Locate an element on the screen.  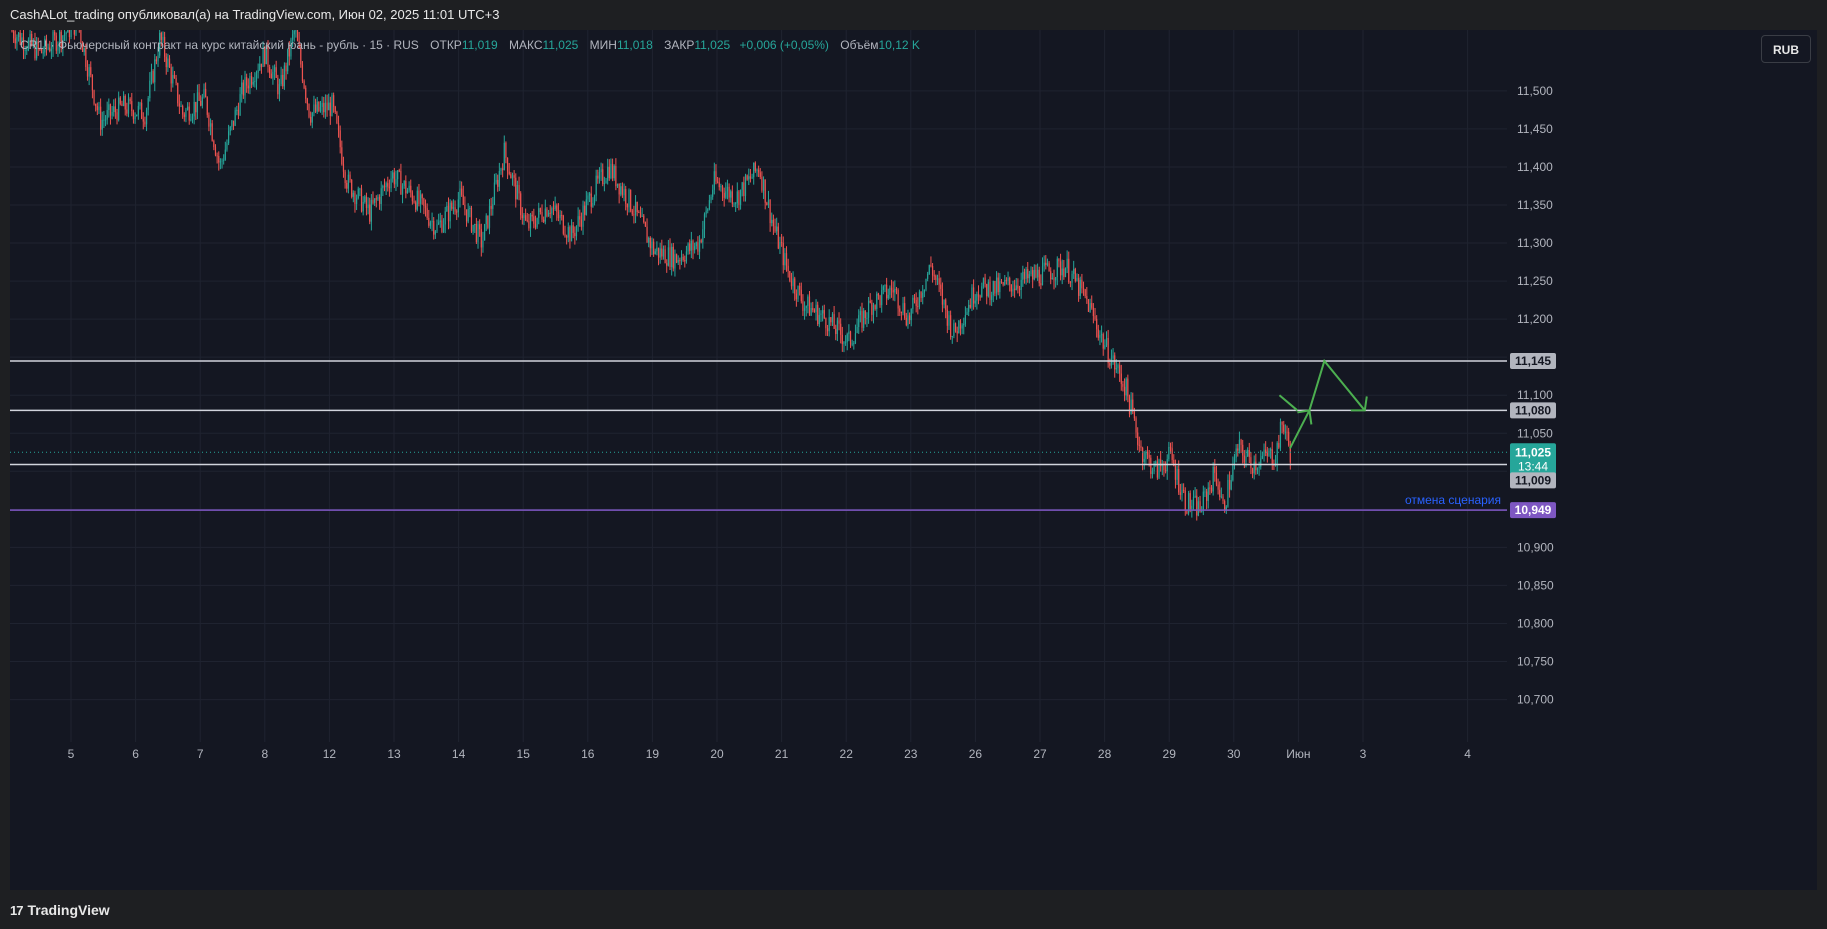
time-tick-label: 15 is located at coordinates (524, 754).